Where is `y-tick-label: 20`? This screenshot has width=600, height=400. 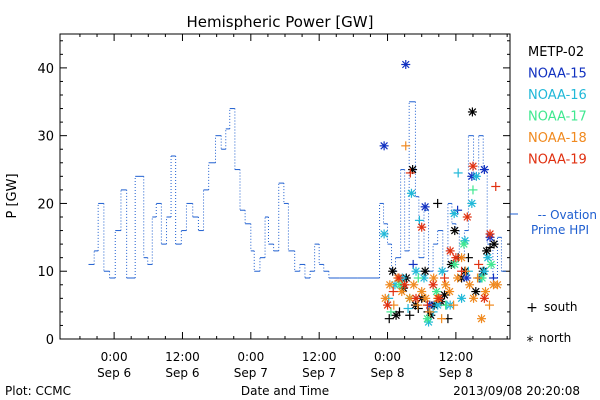 y-tick-label: 20 is located at coordinates (45, 204).